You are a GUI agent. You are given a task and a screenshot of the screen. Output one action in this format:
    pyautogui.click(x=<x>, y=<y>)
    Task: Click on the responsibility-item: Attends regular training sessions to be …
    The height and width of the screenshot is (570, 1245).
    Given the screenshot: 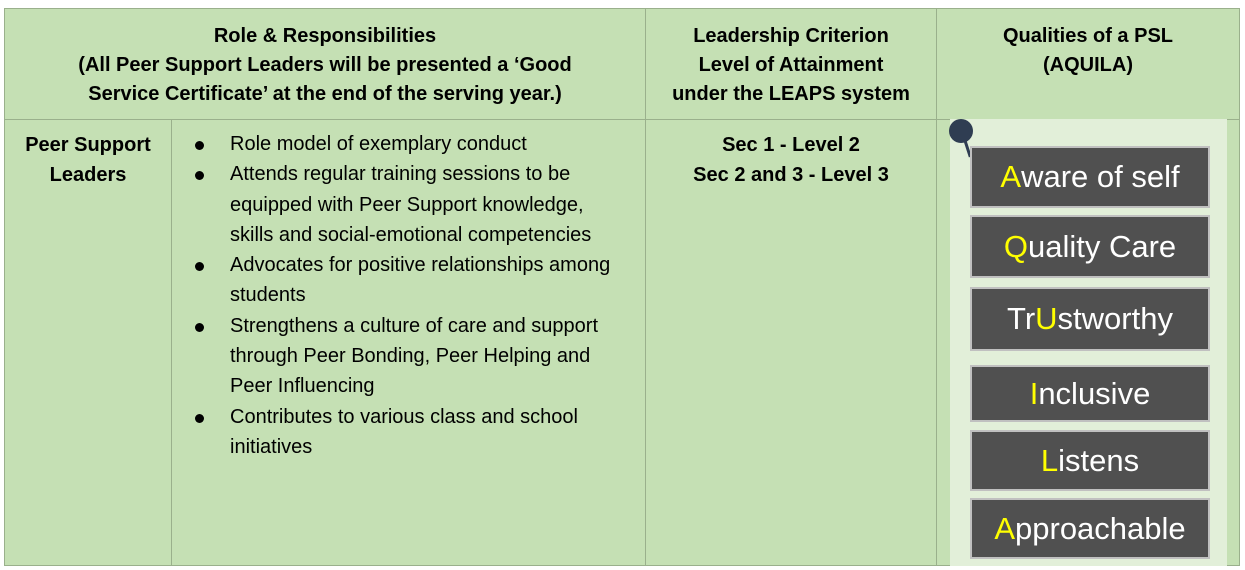 What is the action you would take?
    pyautogui.click(x=401, y=204)
    